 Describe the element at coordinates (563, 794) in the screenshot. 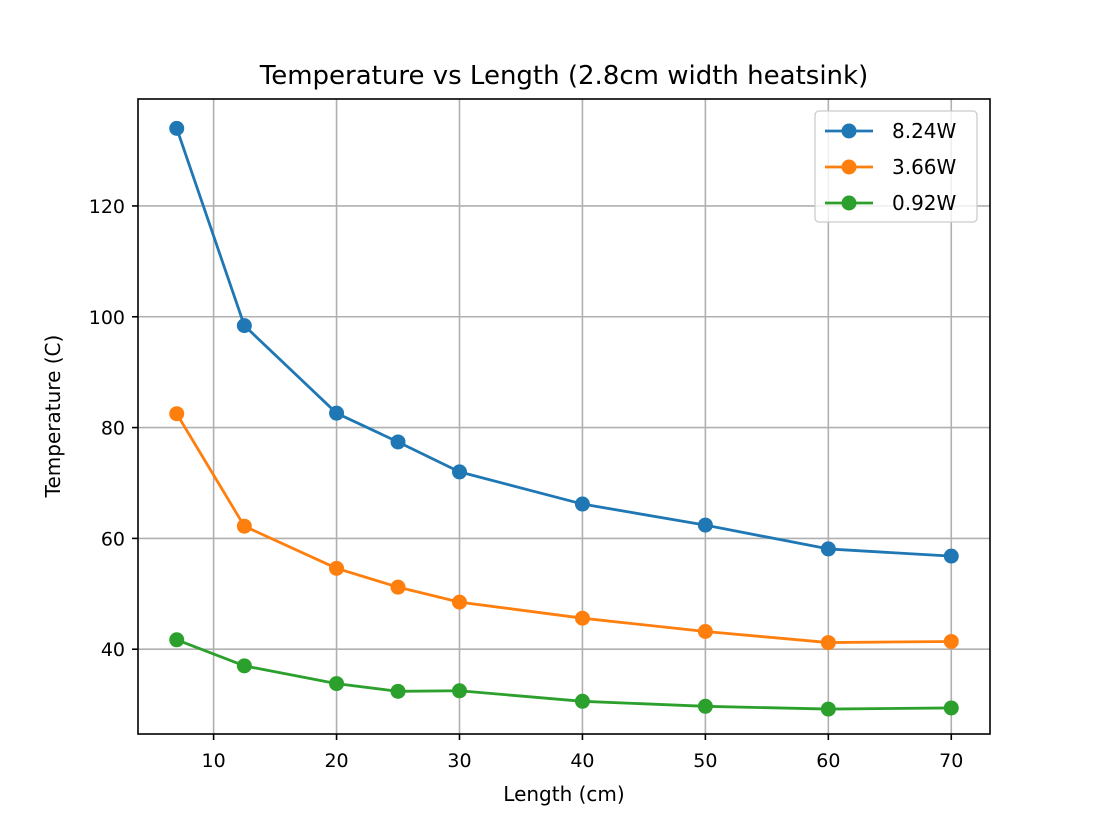

I see `x-axis-label: Length (cm)` at that location.